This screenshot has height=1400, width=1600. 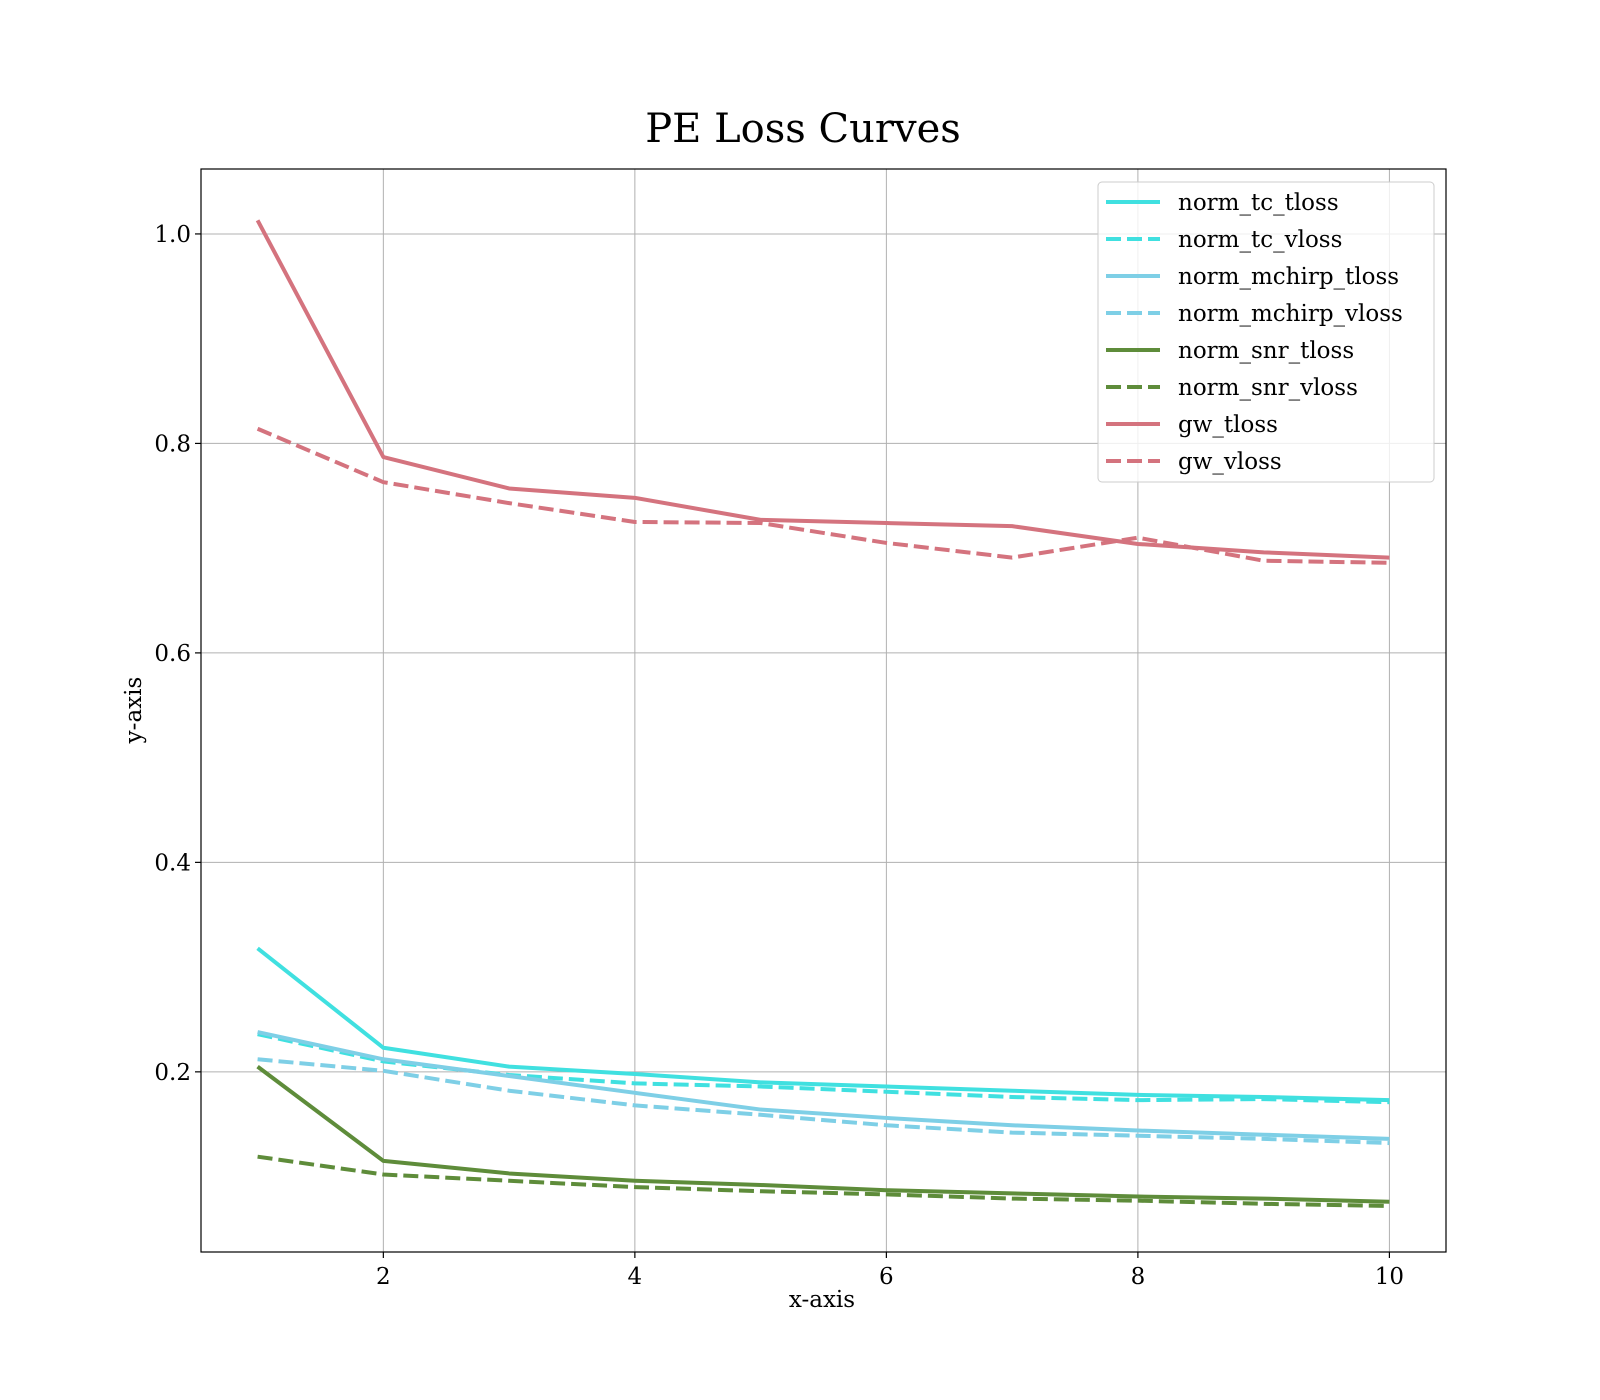 What do you see at coordinates (823, 1181) in the screenshot?
I see `series-line-norm-snr-vloss` at bounding box center [823, 1181].